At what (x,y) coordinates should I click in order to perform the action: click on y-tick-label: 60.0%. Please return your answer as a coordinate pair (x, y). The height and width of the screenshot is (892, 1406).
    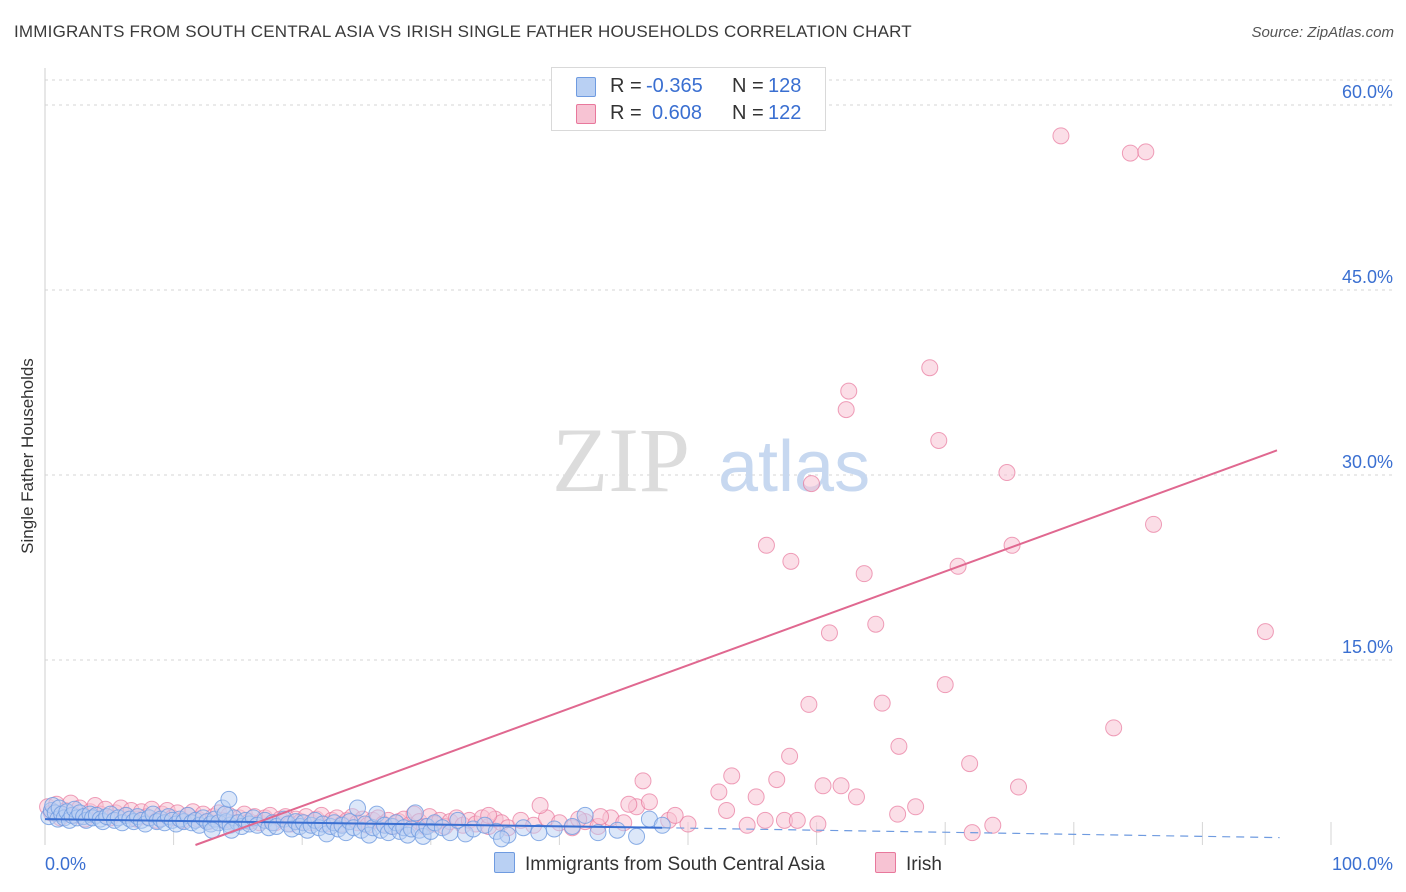
    Looking at the image, I should click on (1367, 92).